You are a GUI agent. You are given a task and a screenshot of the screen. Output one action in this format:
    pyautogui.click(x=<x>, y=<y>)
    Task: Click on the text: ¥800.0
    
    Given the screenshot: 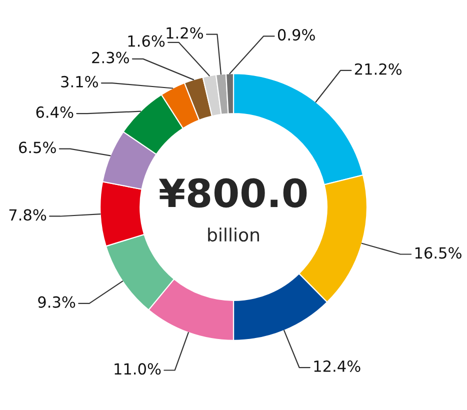 What is the action you would take?
    pyautogui.click(x=232, y=193)
    